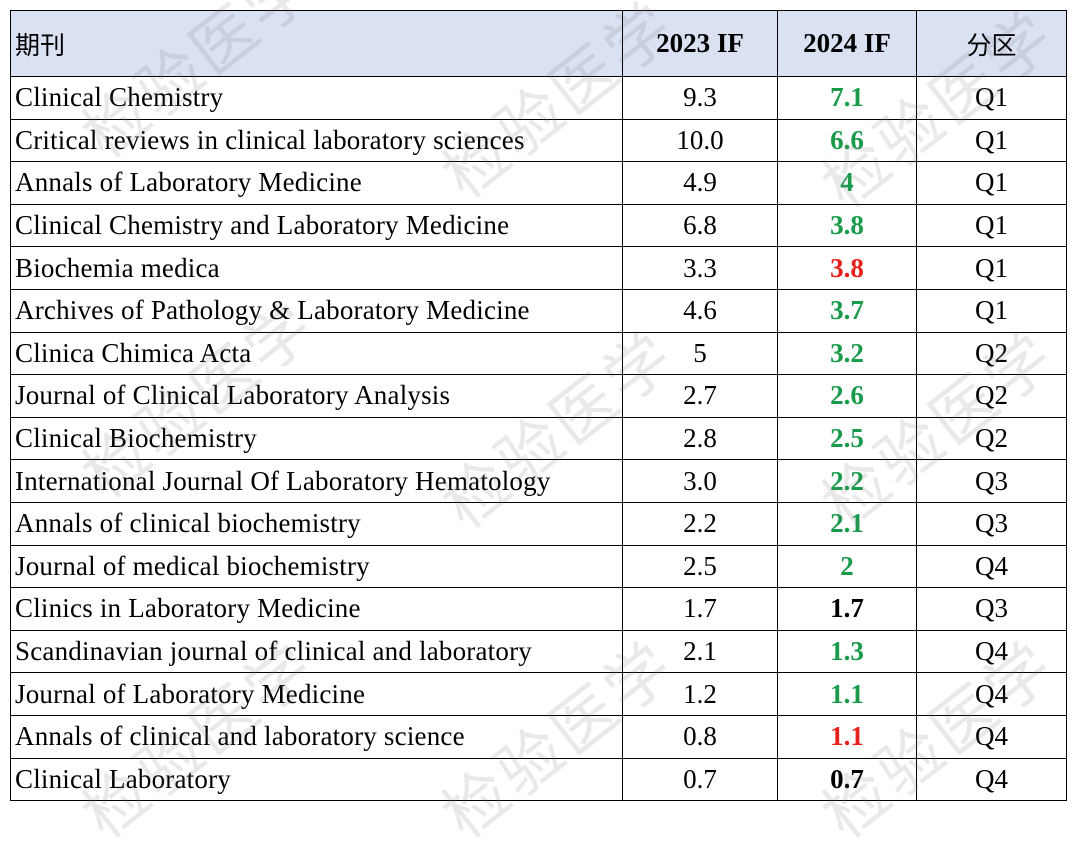 This screenshot has height=856, width=1080. Describe the element at coordinates (700, 268) in the screenshot. I see `if-2023-cell: 3.3` at that location.